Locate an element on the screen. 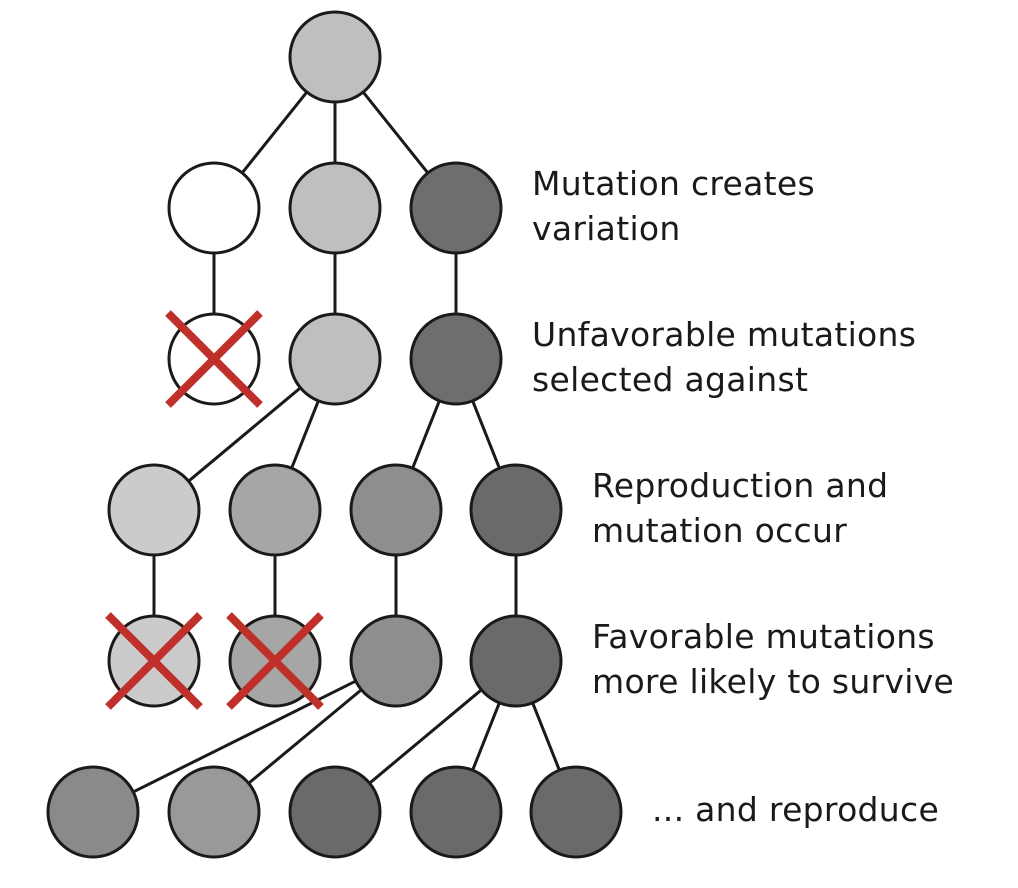 This screenshot has height=888, width=1018. label-line: Unfavorable mutations is located at coordinates (724, 334).